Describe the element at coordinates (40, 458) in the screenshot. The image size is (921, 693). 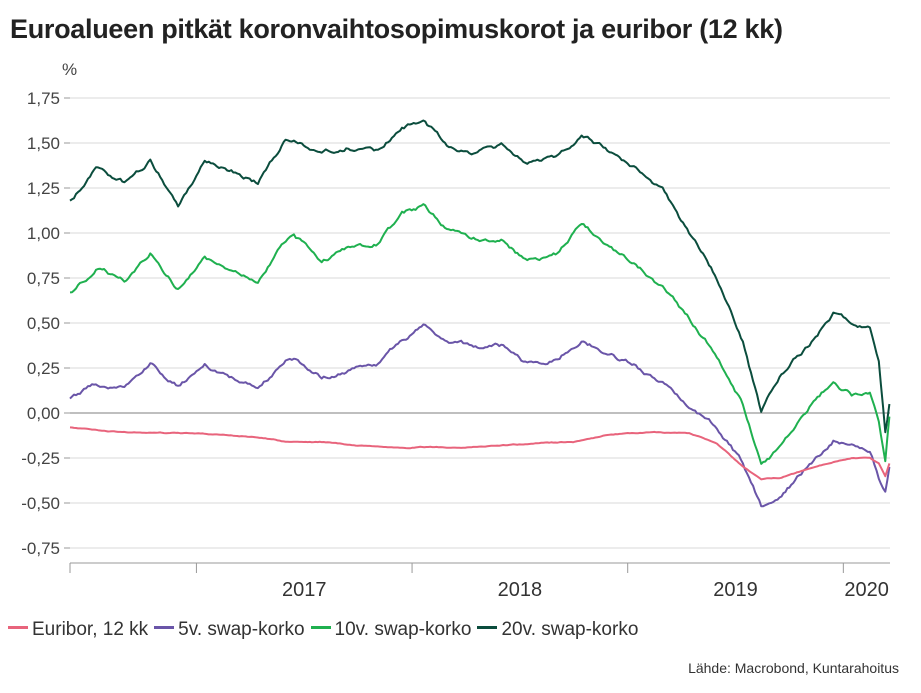
I see `y-tick-label: -0,25` at that location.